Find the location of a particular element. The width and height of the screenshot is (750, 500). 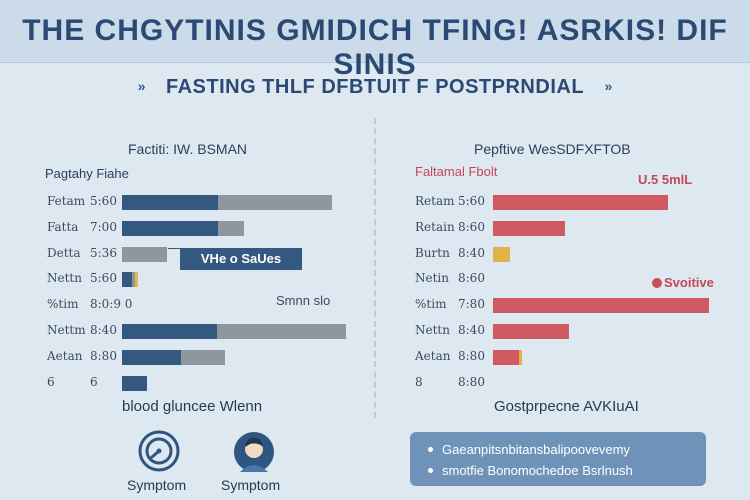

tick-label: 6 is located at coordinates (51, 381).